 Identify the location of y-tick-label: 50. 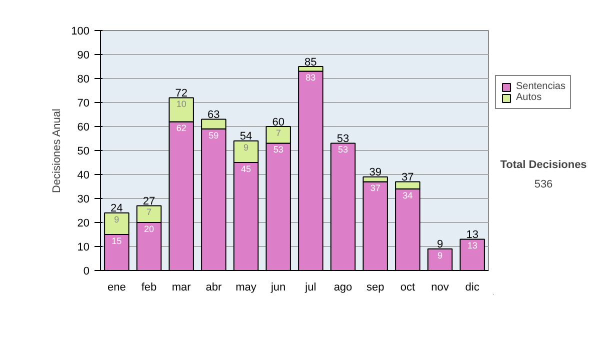
(83, 152).